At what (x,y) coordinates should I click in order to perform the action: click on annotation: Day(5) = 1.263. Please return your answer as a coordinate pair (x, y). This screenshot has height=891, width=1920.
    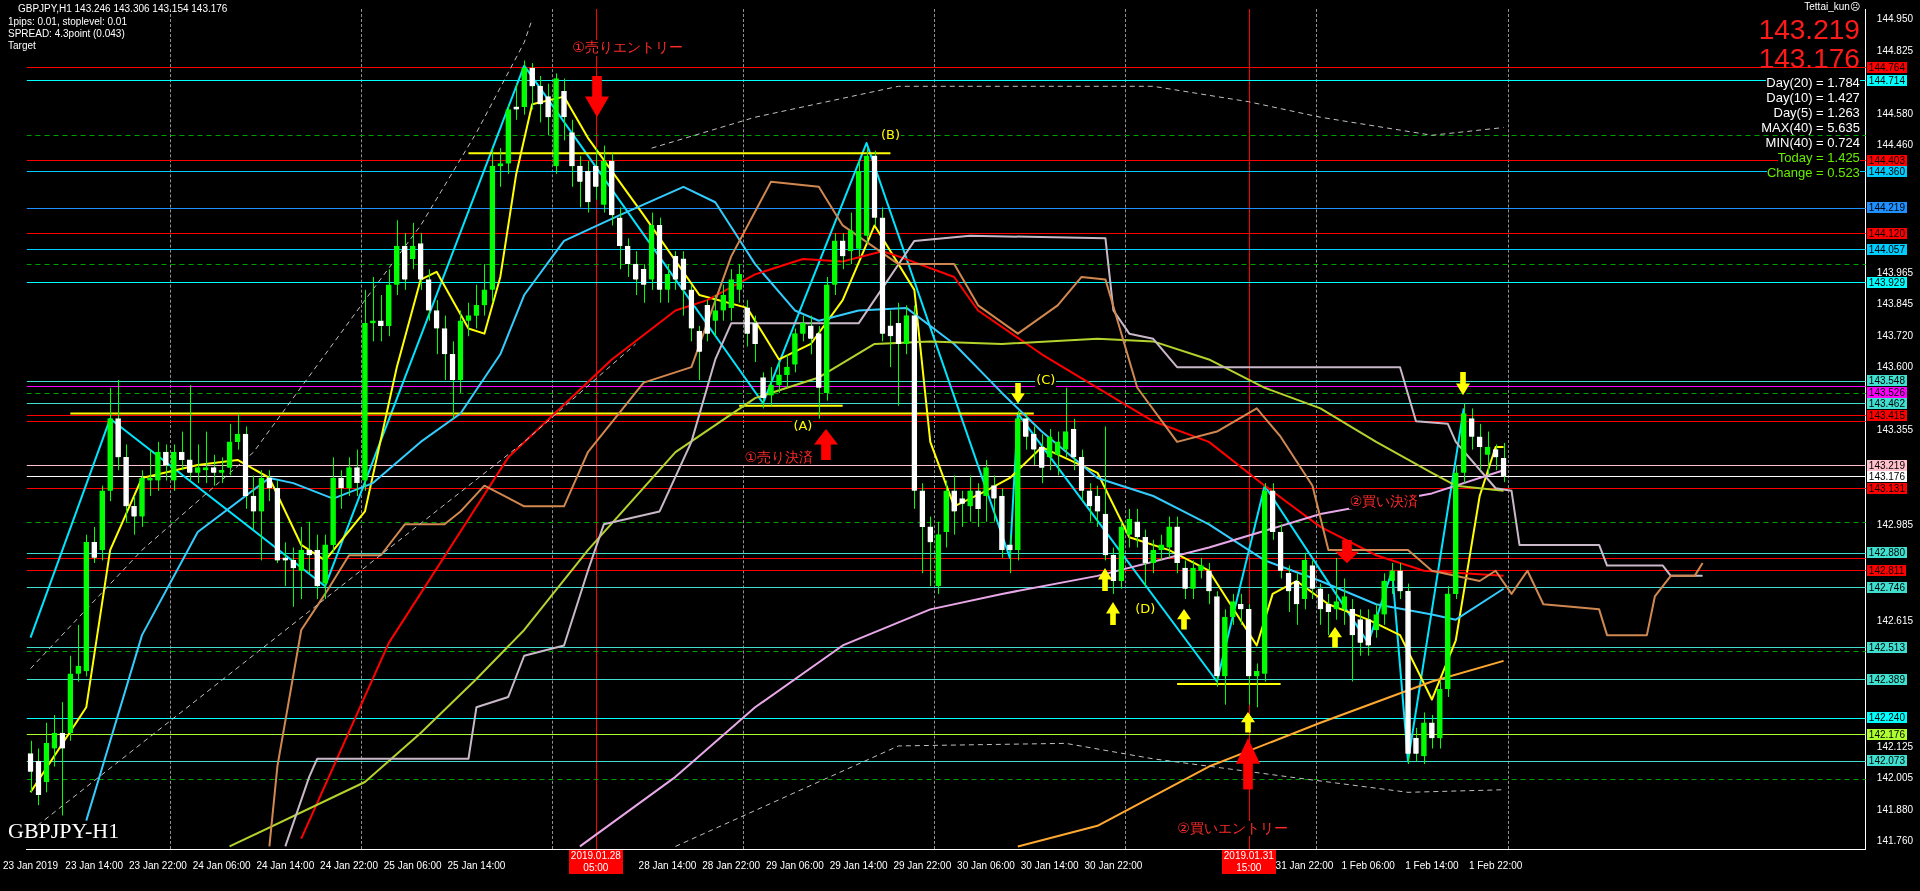
    Looking at the image, I should click on (1816, 113).